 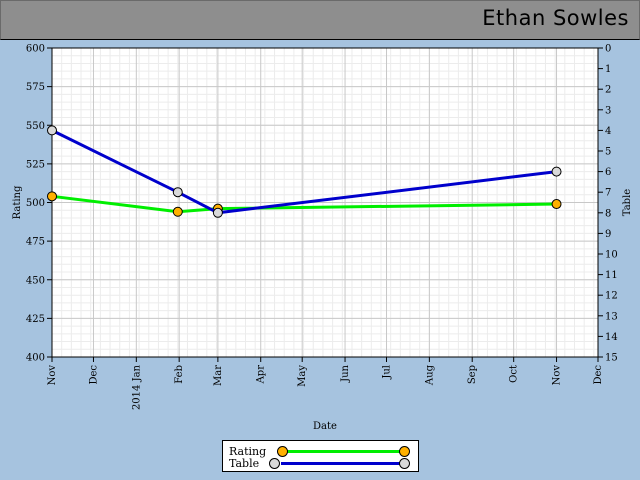 What do you see at coordinates (611, 275) in the screenshot?
I see `y2-tick-label: 11` at bounding box center [611, 275].